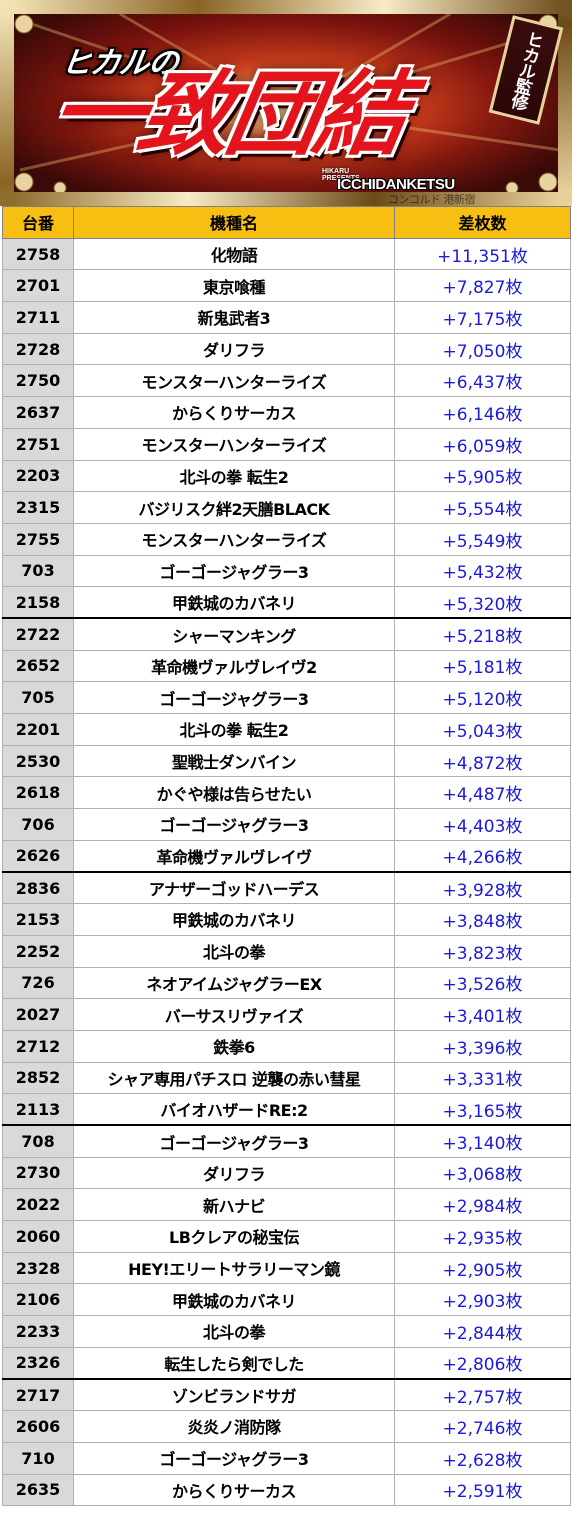  Describe the element at coordinates (482, 507) in the screenshot. I see `coin-difference-cell: +5,554枚` at that location.